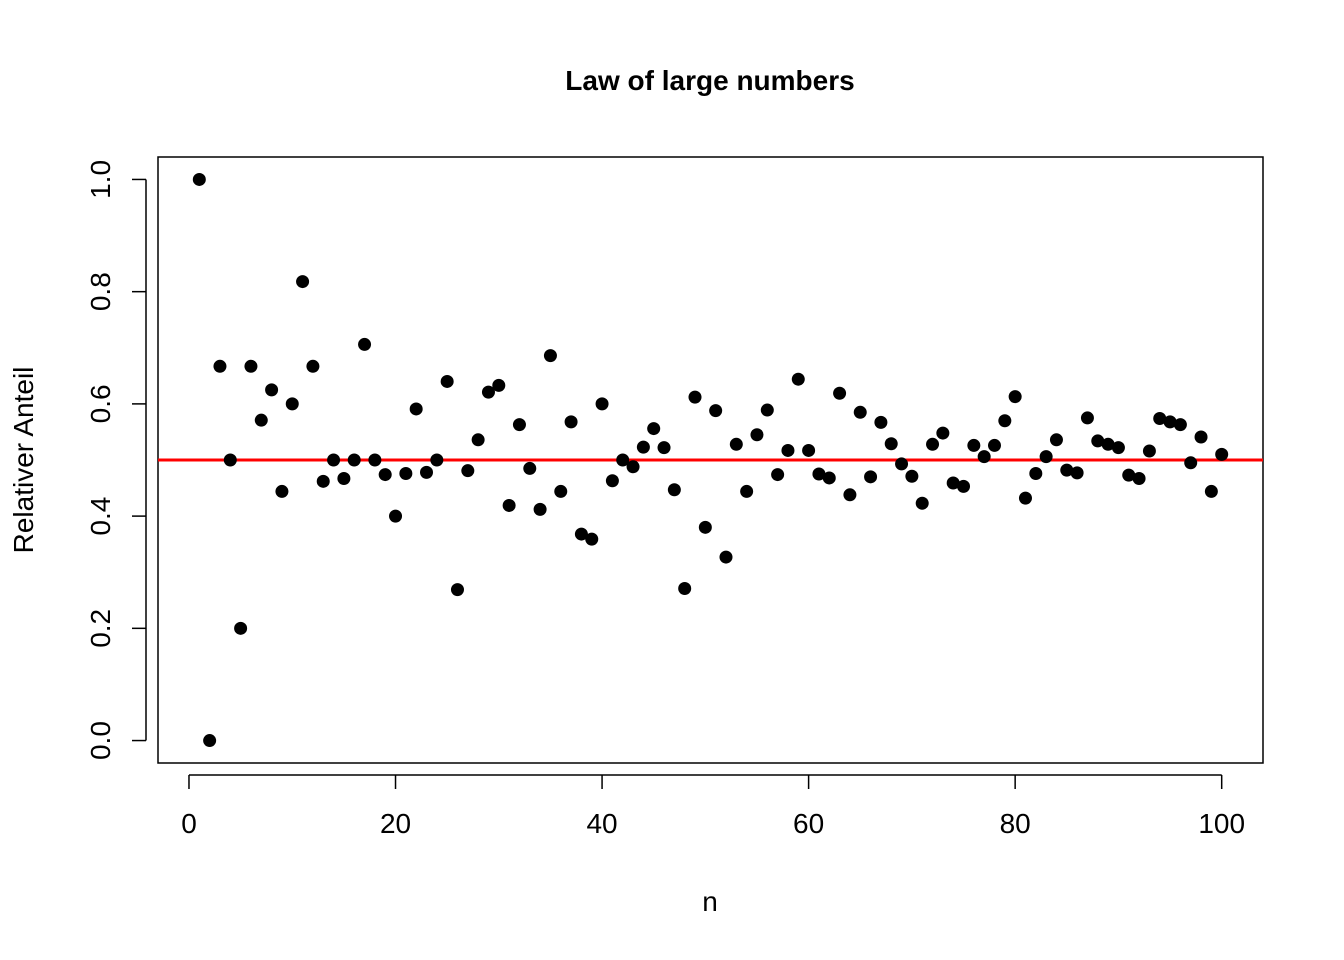  Describe the element at coordinates (710, 901) in the screenshot. I see `x-axis-label: n` at that location.